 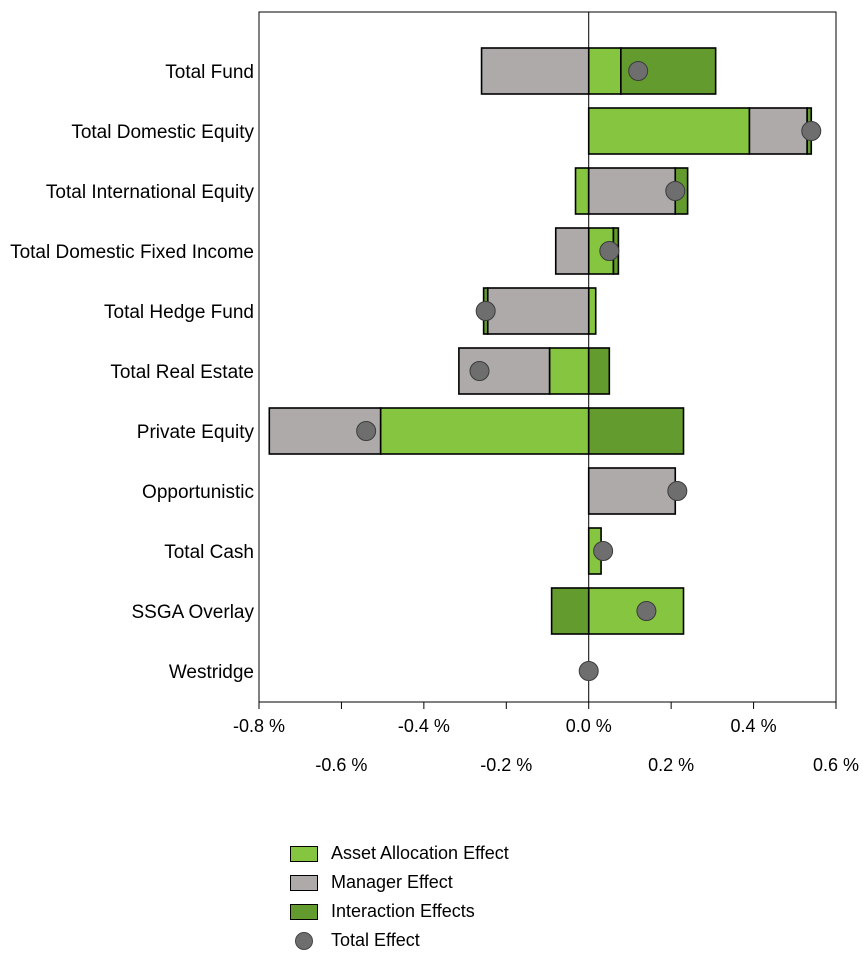 I want to click on category-label: SSGA Overlay, so click(x=193, y=612).